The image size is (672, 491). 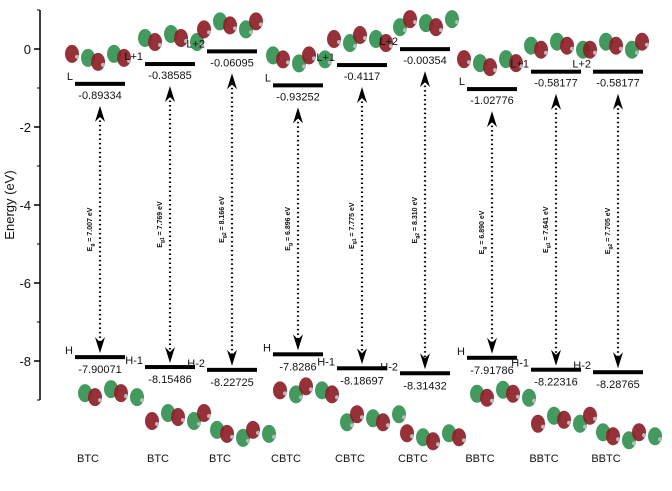 I want to click on gap-label: Eg1 = 7.769 eV, so click(x=161, y=224).